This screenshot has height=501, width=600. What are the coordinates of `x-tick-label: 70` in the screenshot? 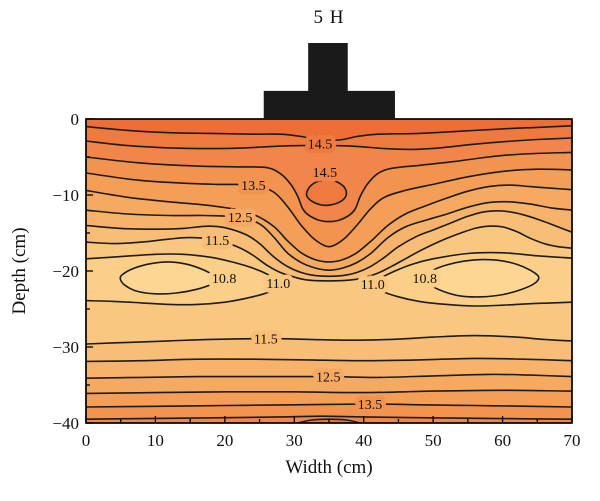 It's located at (572, 440).